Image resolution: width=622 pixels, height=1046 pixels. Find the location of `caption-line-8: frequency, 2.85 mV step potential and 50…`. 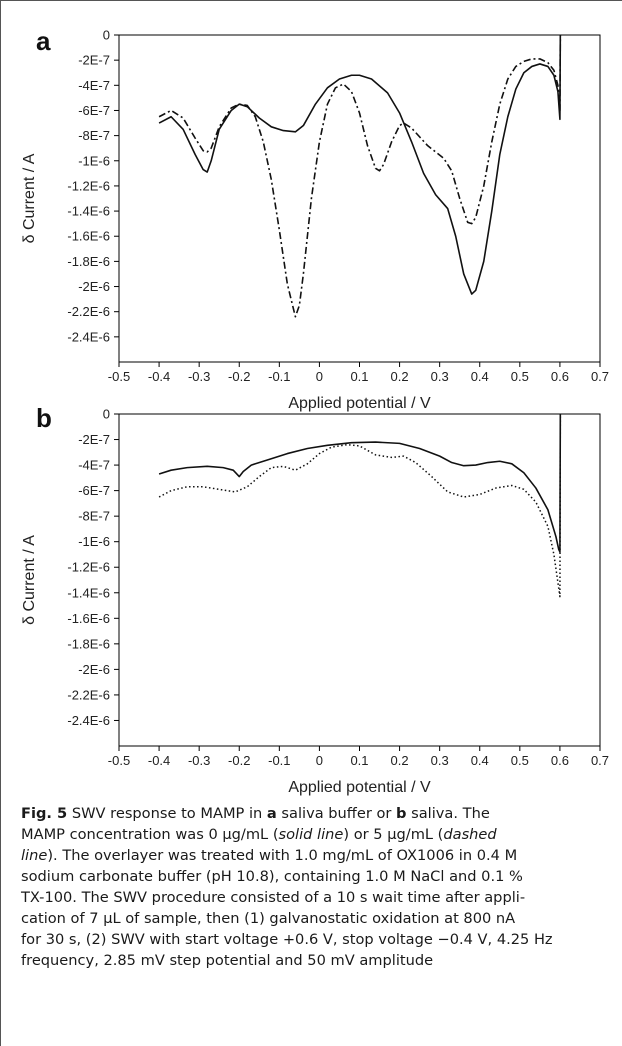

caption-line-8: frequency, 2.85 mV step potential and 50… is located at coordinates (227, 960).